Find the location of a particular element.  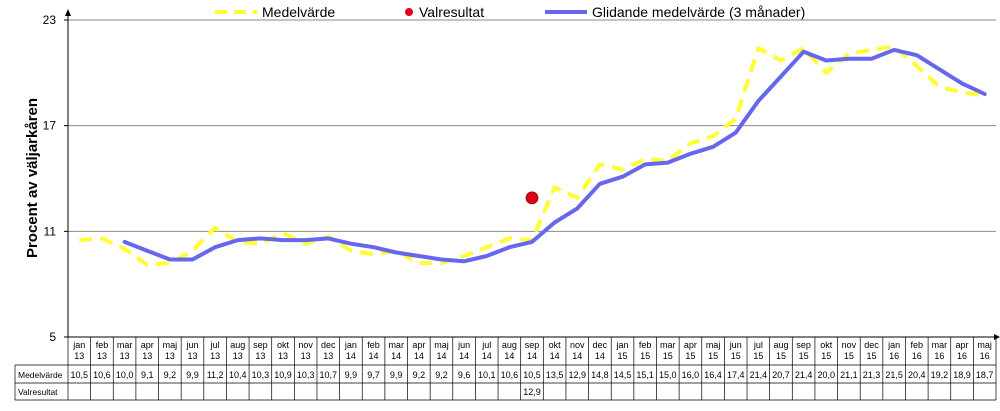

table-cell-value: 12,9 is located at coordinates (578, 375).